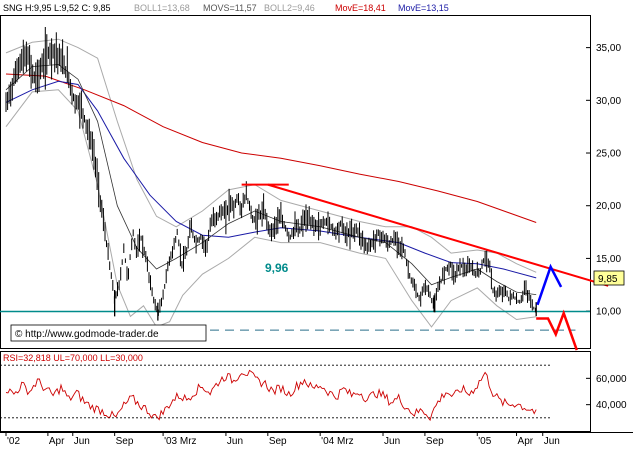  Describe the element at coordinates (611, 405) in the screenshot. I see `rsi-ytick-label: 40,000` at that location.